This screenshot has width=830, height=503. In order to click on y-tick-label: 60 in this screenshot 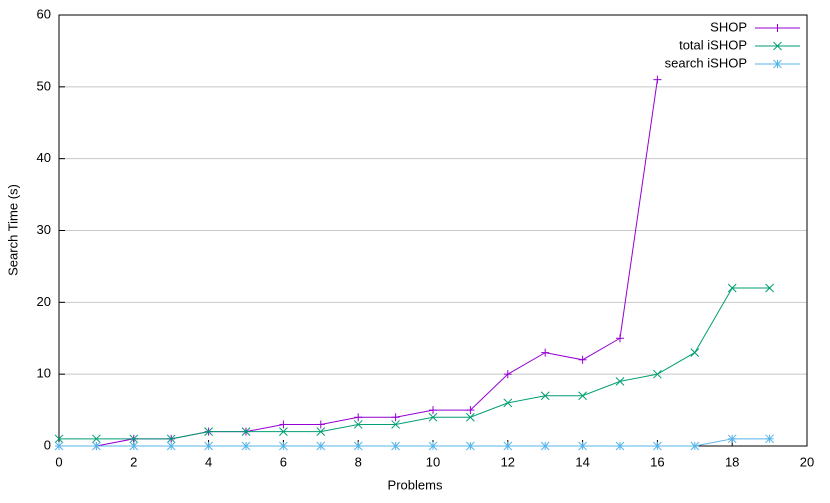, I will do `click(44, 13)`.